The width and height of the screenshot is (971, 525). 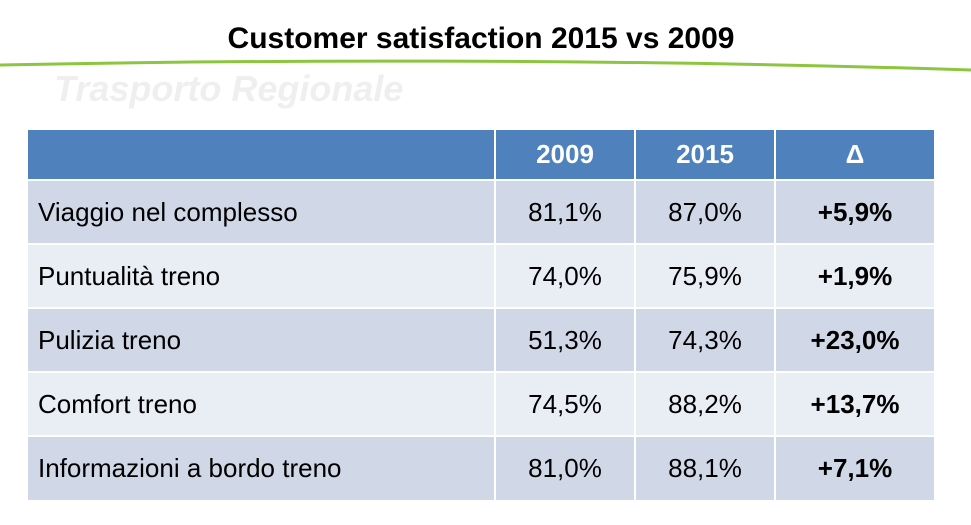 What do you see at coordinates (564, 155) in the screenshot?
I see `header-2009: 2009` at bounding box center [564, 155].